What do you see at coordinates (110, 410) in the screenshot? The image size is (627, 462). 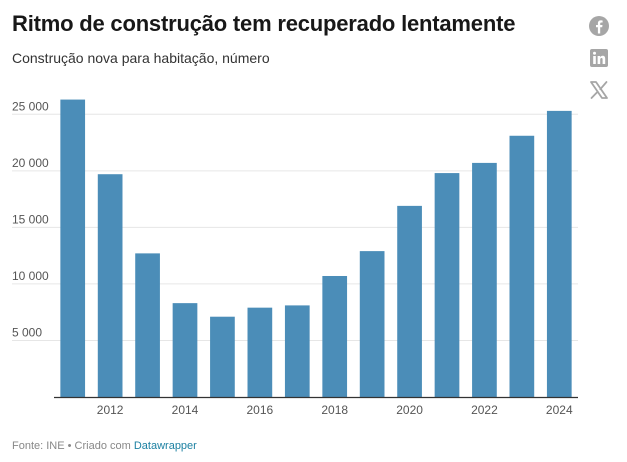 I see `x-tick-label: 2012` at bounding box center [110, 410].